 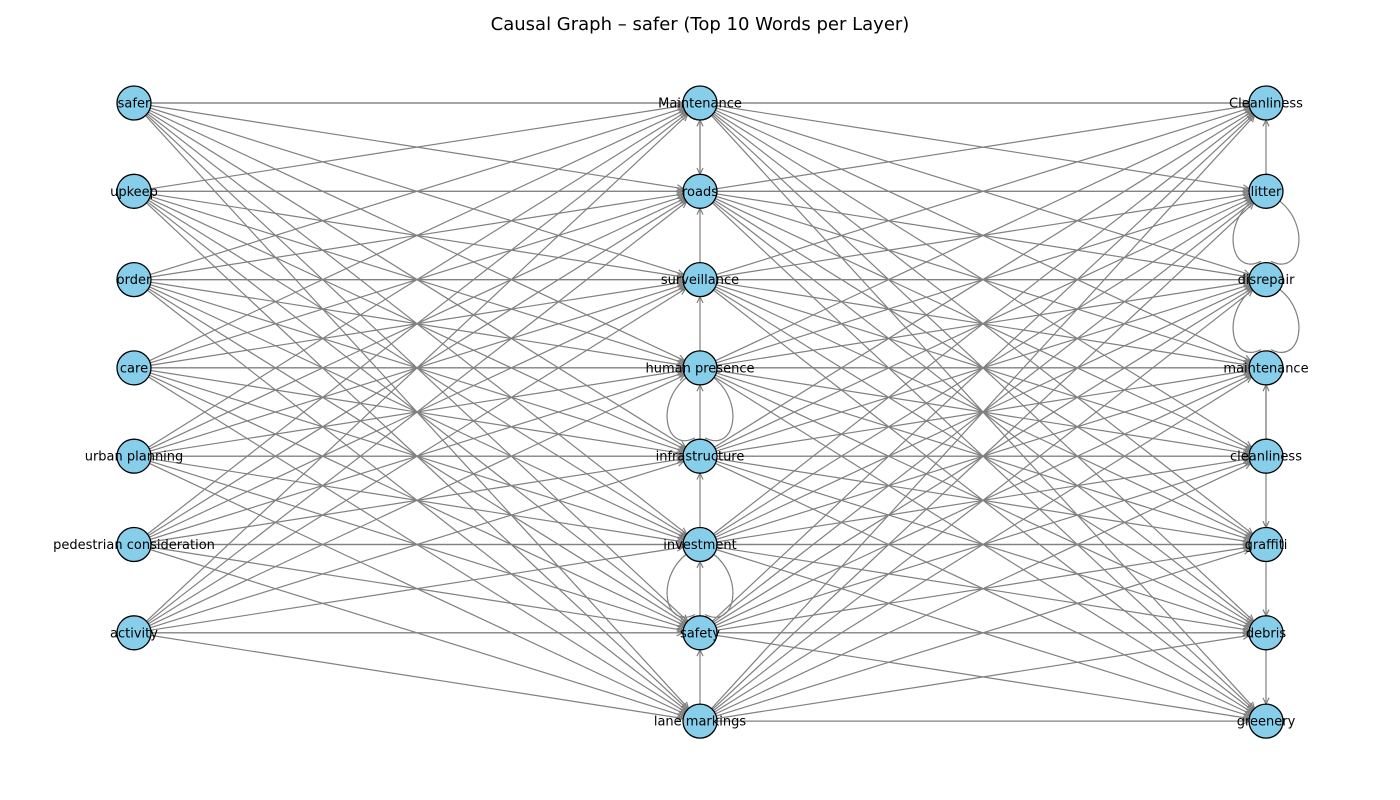 What do you see at coordinates (700, 103) in the screenshot?
I see `graph-node: Maintenance` at bounding box center [700, 103].